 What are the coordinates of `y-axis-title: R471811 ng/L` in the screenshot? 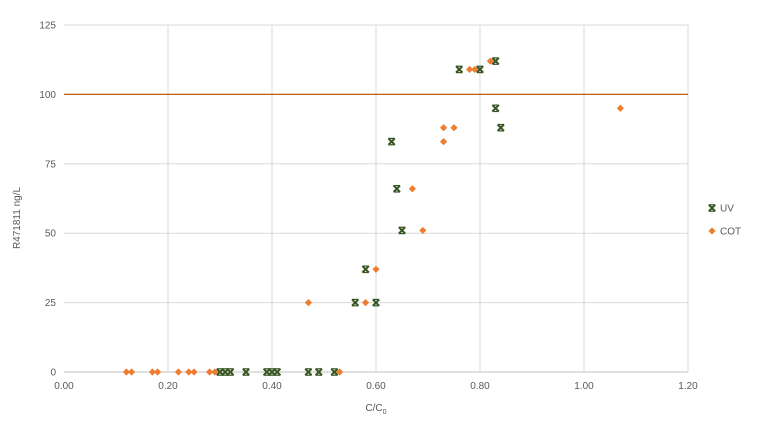 It's located at (17, 218).